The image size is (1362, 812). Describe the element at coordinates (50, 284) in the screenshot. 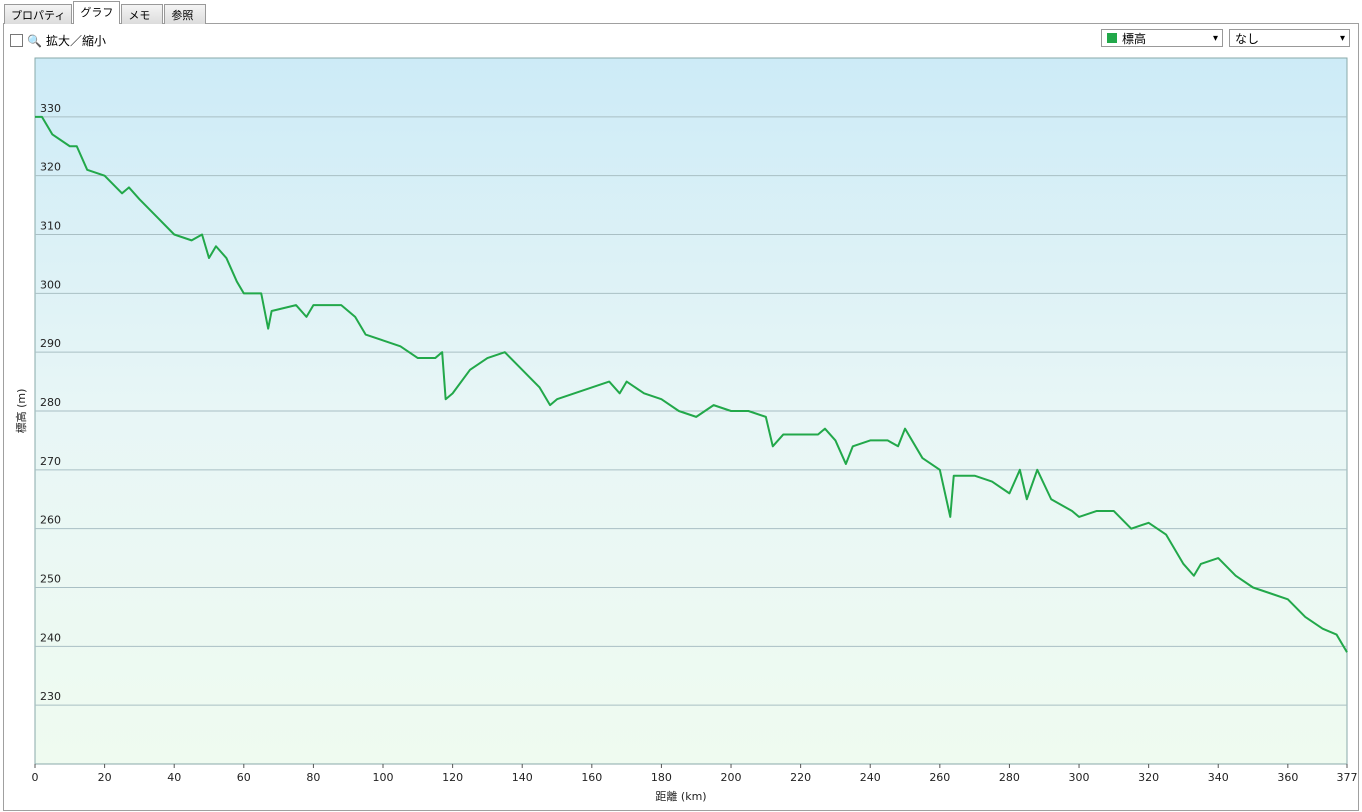

I see `y-tick-label: 300` at that location.